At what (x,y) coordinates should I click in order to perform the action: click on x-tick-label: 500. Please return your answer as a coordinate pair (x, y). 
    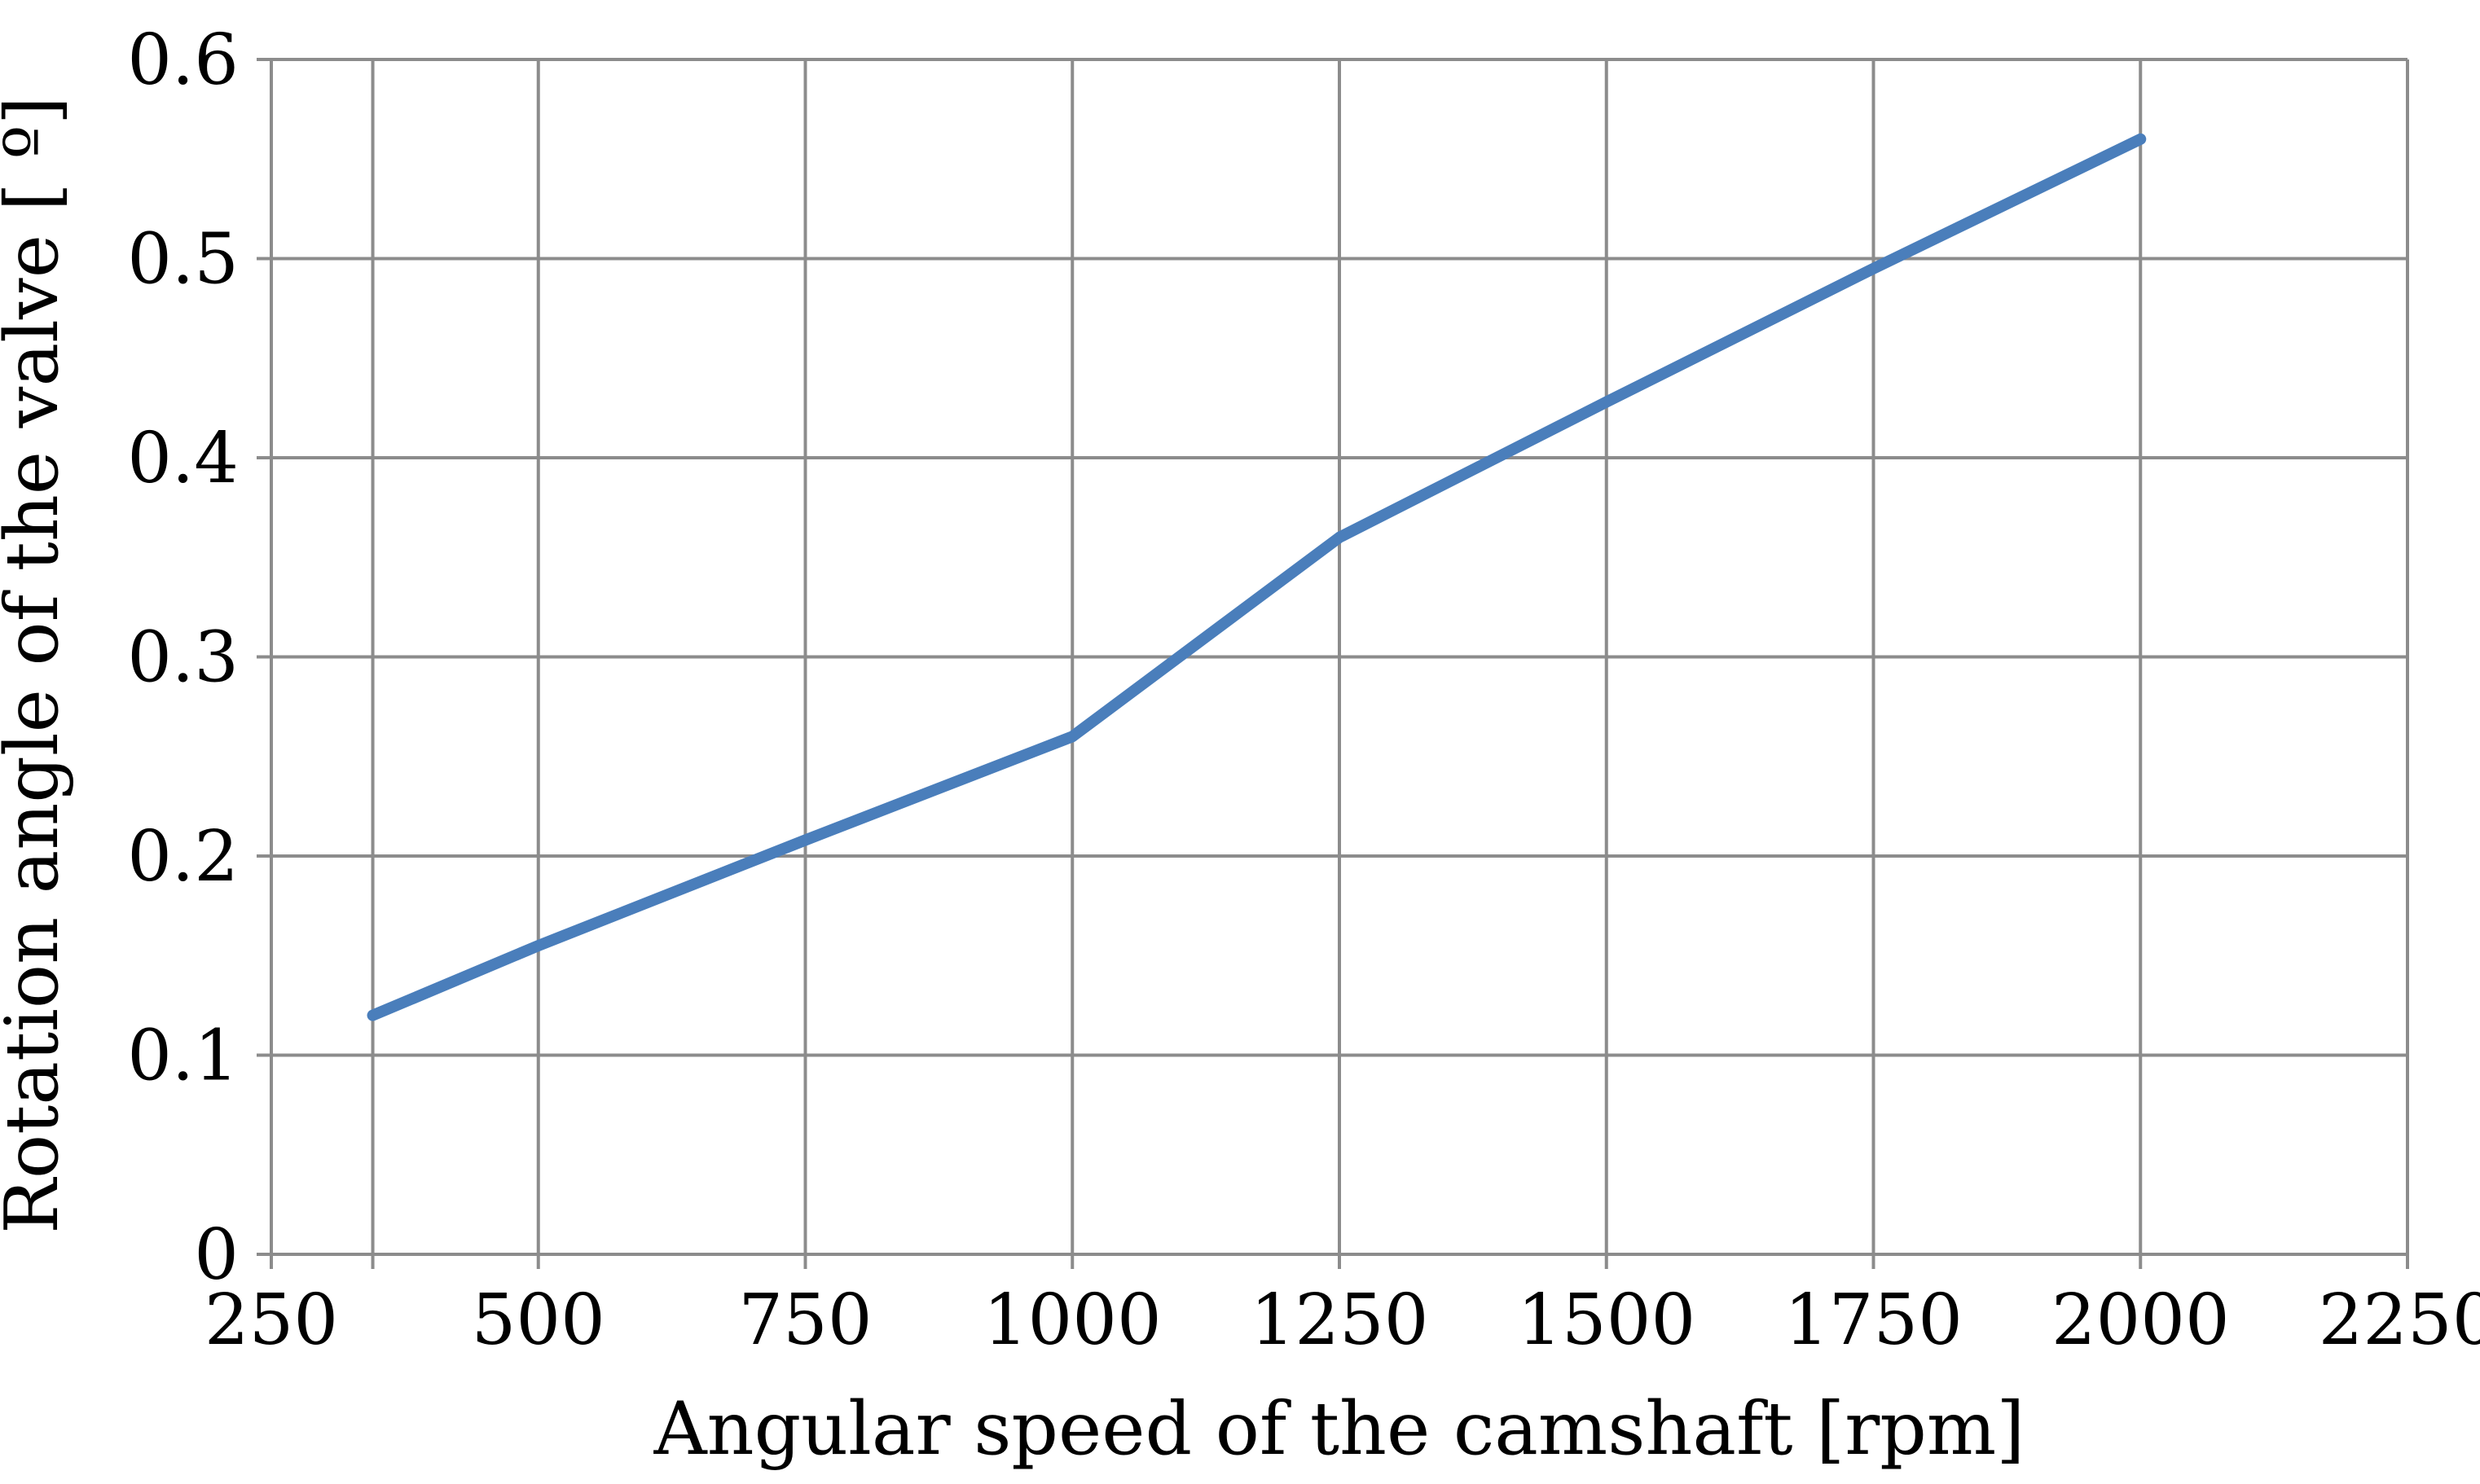
    Looking at the image, I should click on (538, 1320).